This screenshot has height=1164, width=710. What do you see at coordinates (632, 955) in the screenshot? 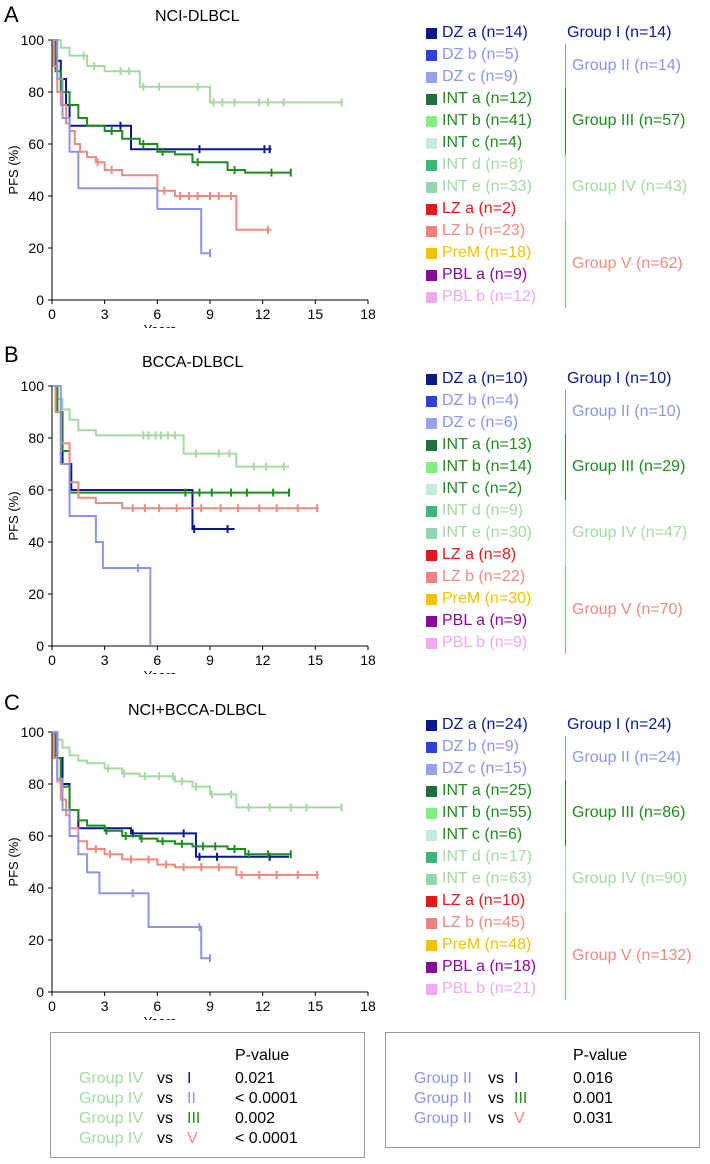
I see `group-label: Group V (n=132)` at bounding box center [632, 955].